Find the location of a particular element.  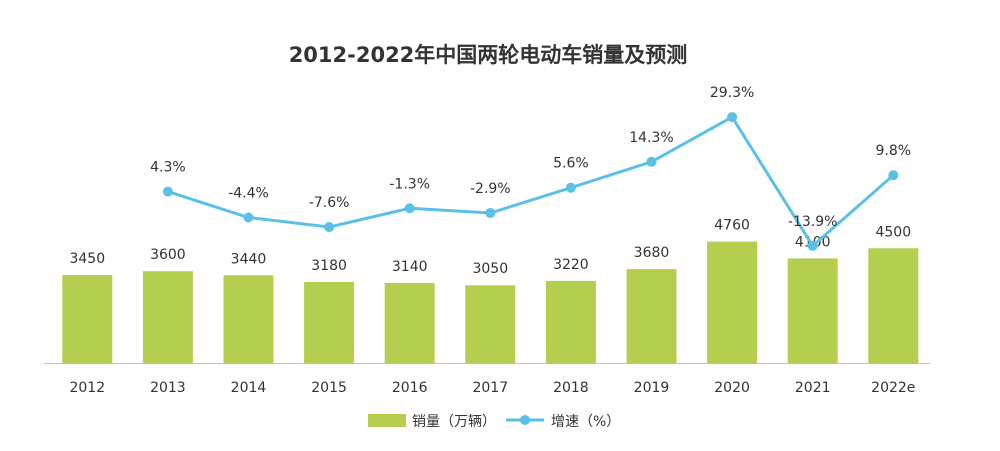

legend-label-line: 增速（%） is located at coordinates (585, 422).